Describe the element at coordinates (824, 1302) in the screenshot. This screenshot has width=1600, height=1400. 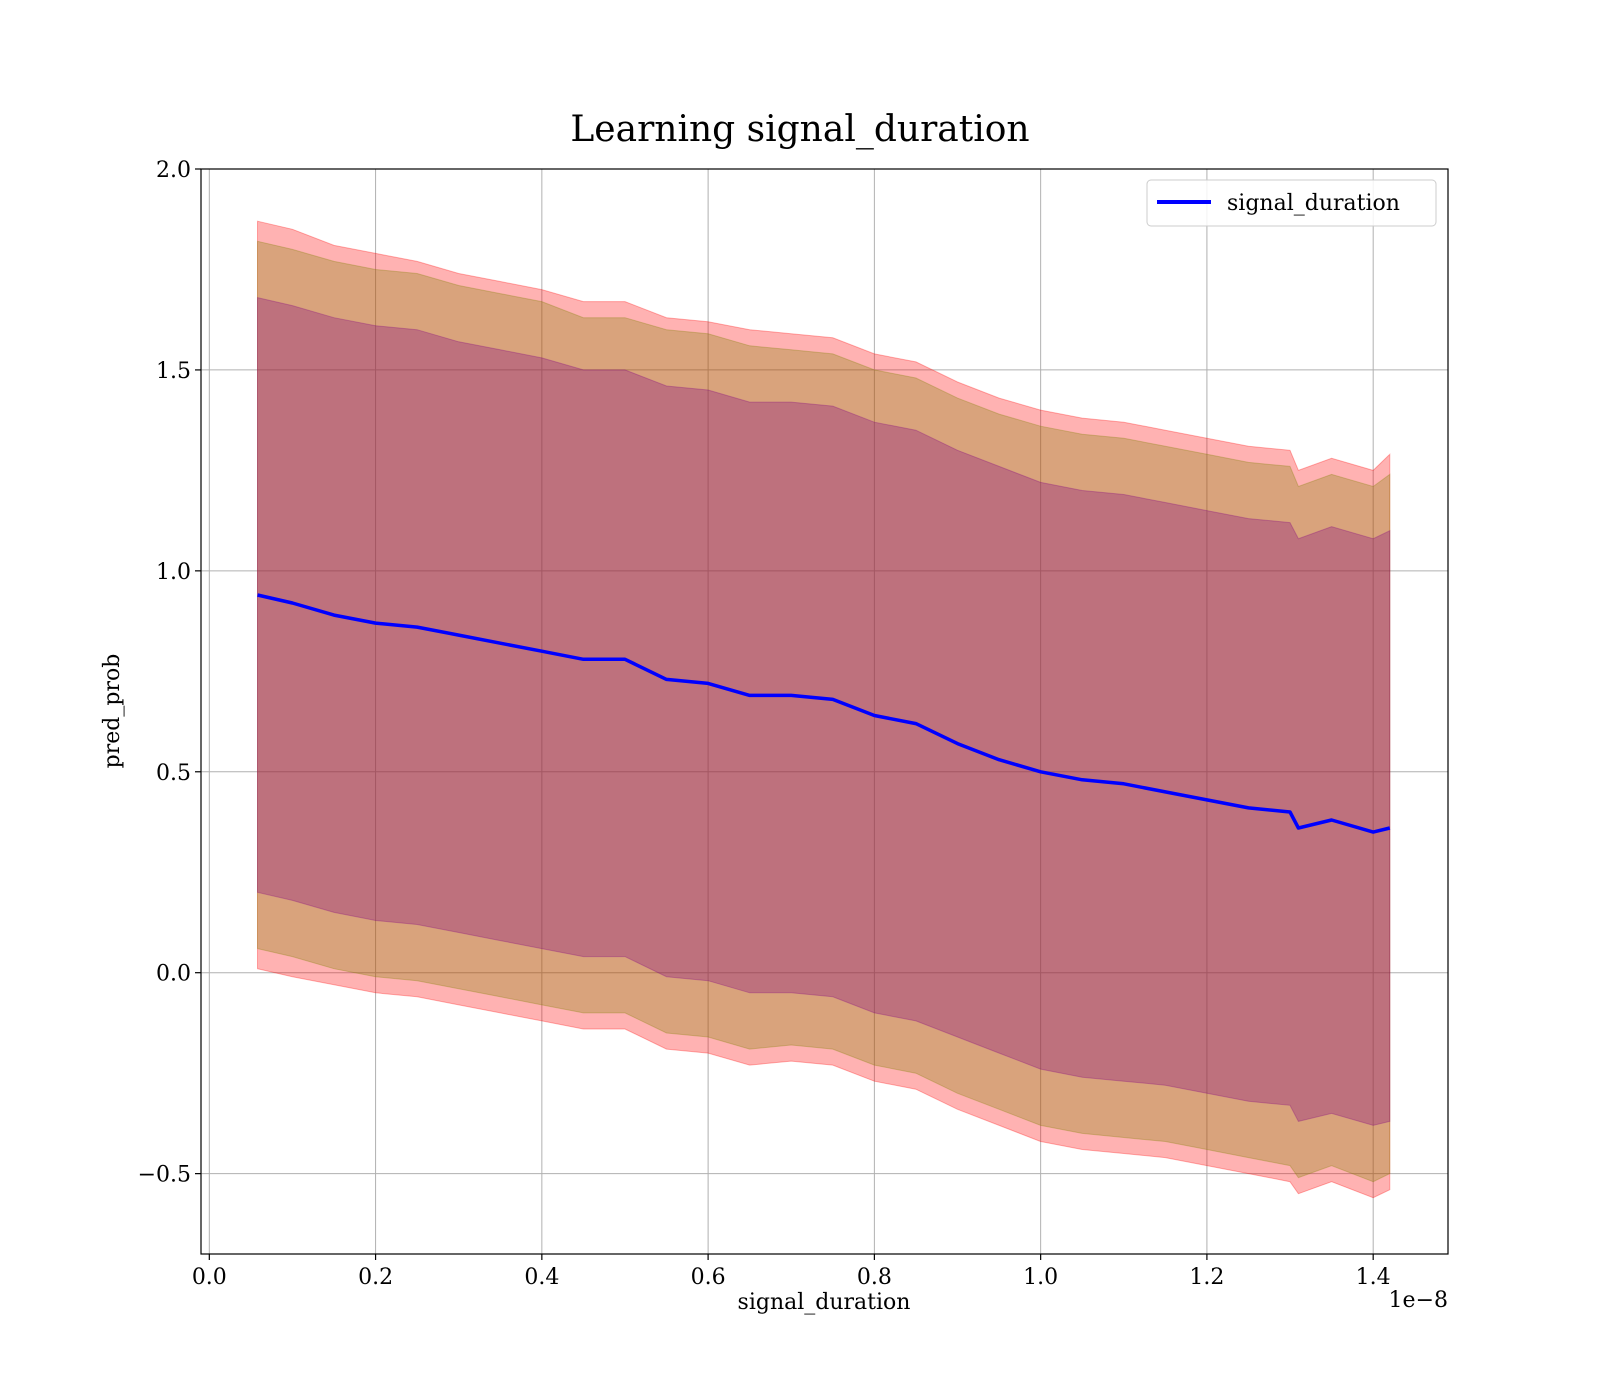
I see `x-axis-label: signal_duration` at that location.